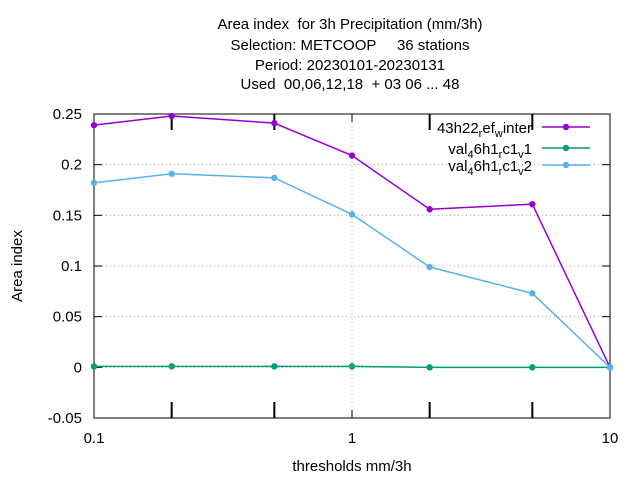 The image size is (640, 480). What do you see at coordinates (17, 266) in the screenshot?
I see `y-axis-label: Area index` at bounding box center [17, 266].